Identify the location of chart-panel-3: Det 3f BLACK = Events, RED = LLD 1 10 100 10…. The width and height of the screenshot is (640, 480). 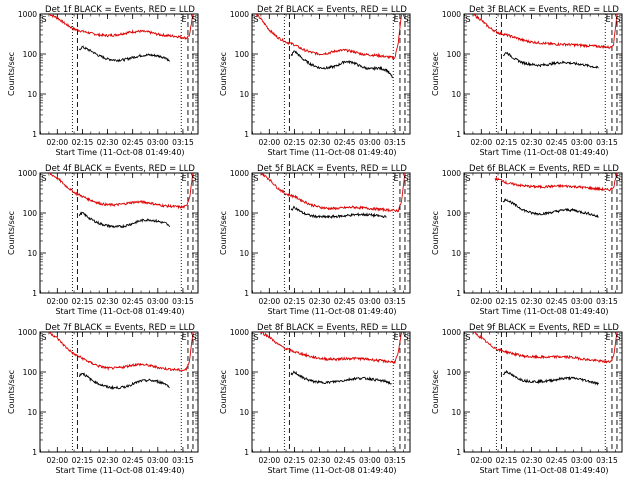
(527, 81).